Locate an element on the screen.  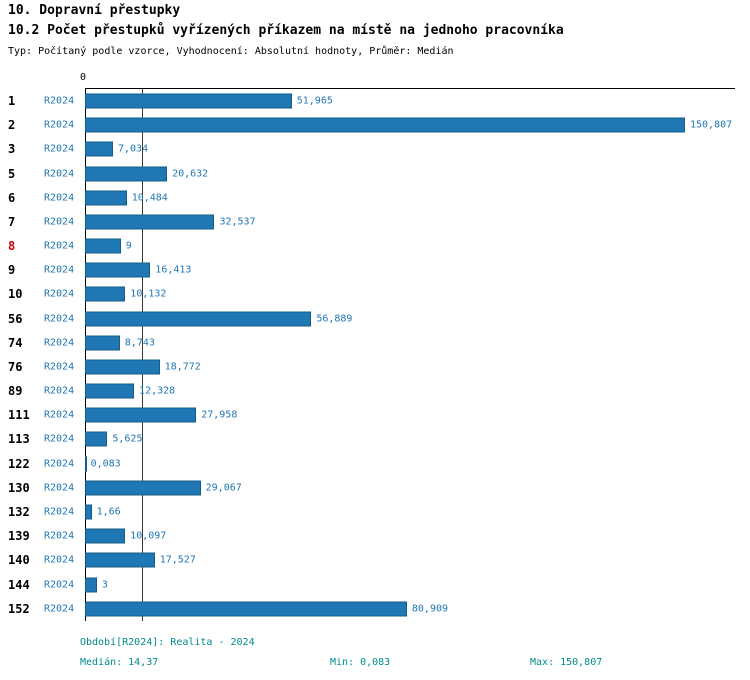
category-label: 2 is located at coordinates (12, 125).